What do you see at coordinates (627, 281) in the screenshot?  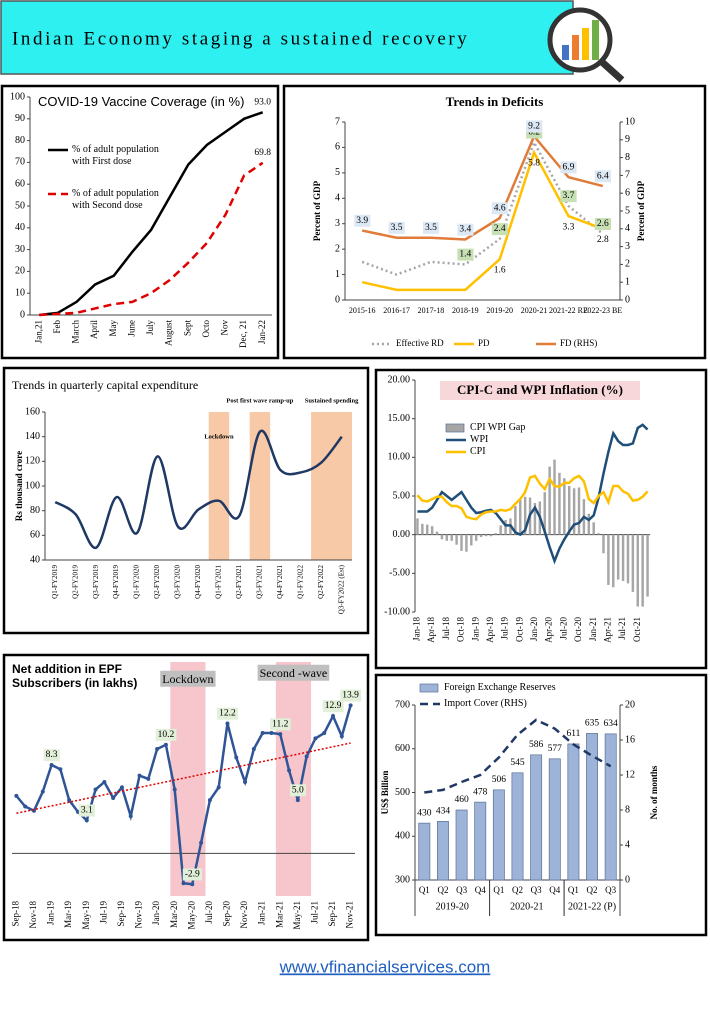 I see `y2-tick-label: 1` at bounding box center [627, 281].